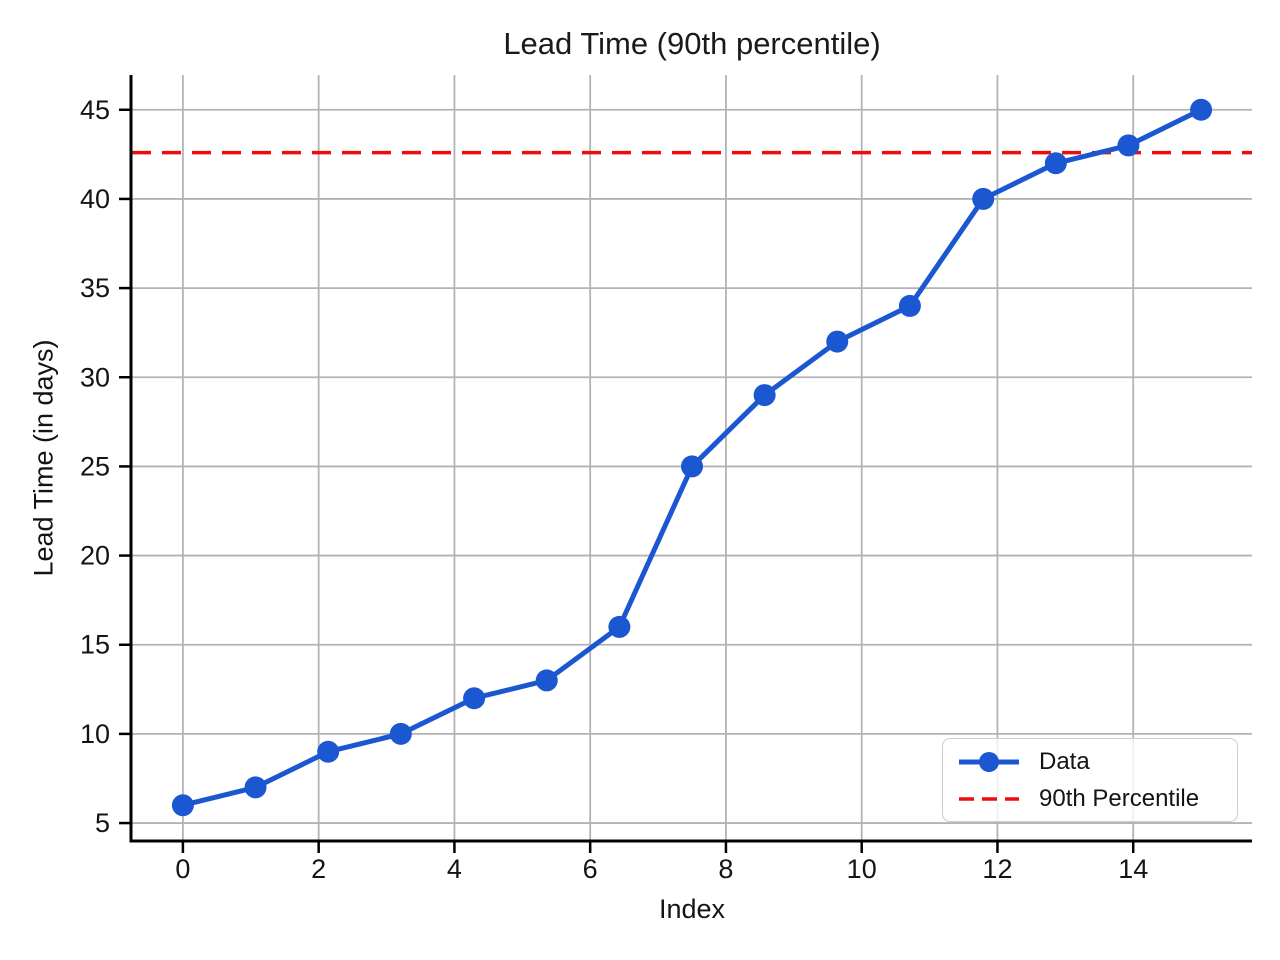 The image size is (1280, 960). Describe the element at coordinates (95, 110) in the screenshot. I see `y-tick-label: 45` at that location.